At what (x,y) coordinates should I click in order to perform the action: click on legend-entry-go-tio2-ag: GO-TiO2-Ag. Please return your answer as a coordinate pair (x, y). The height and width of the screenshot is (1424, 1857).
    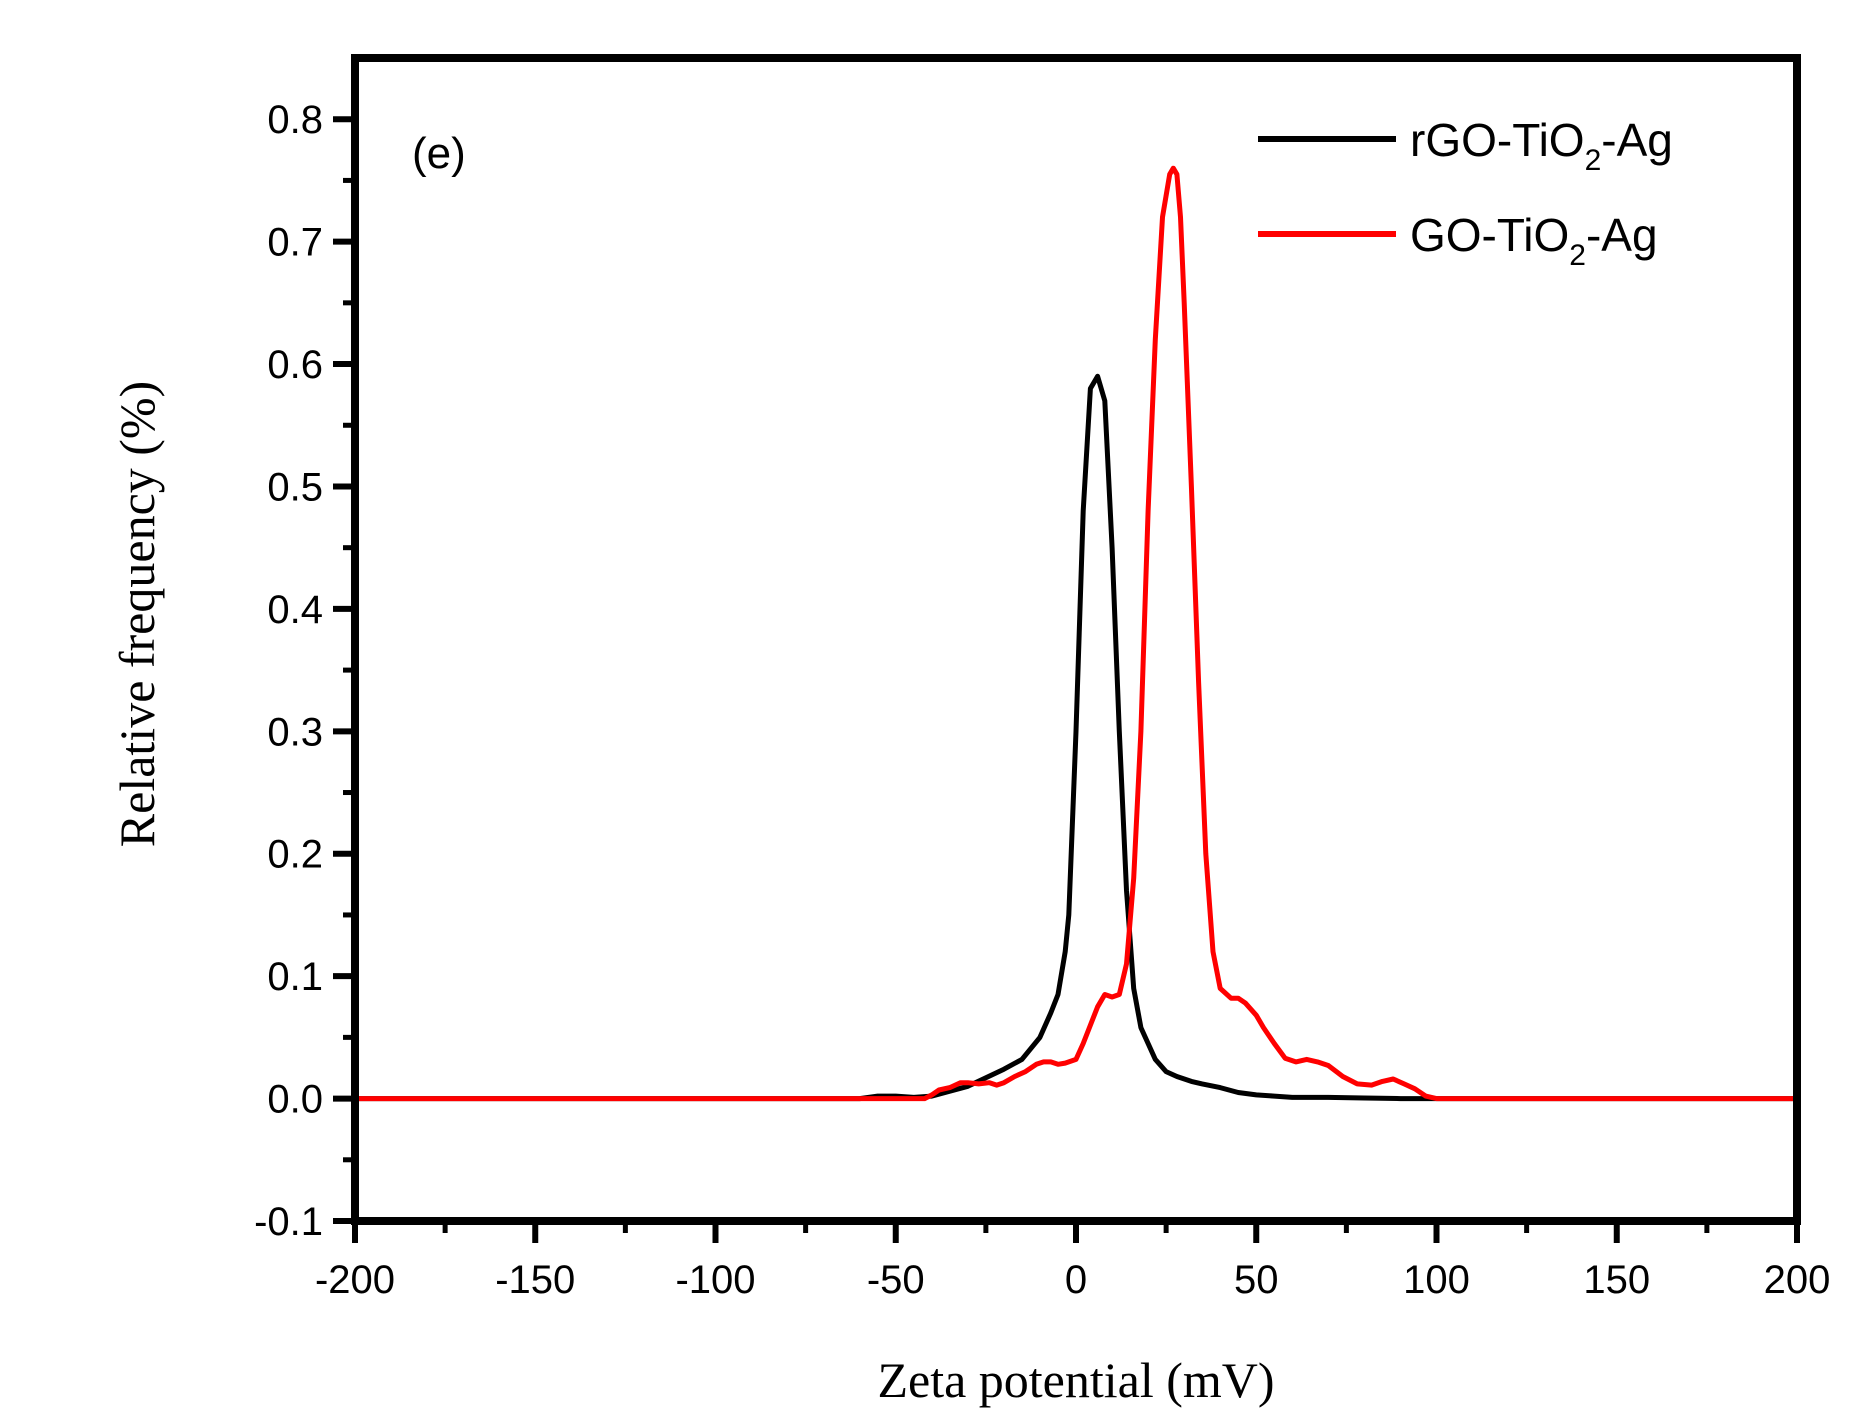
    Looking at the image, I should click on (1458, 240).